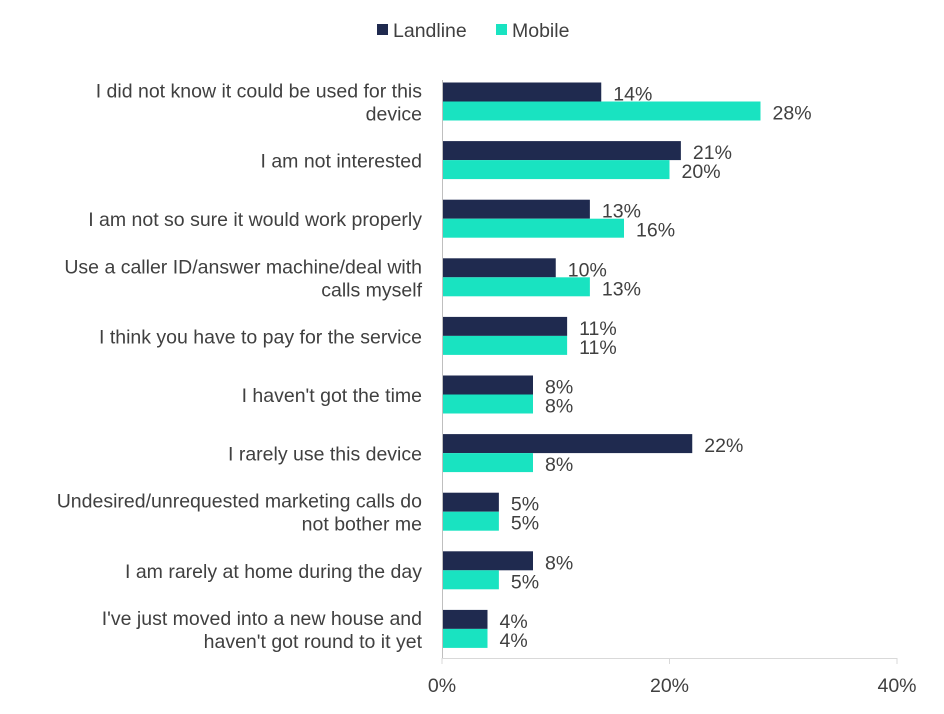  What do you see at coordinates (341, 162) in the screenshot?
I see `category-label: I am not interested` at bounding box center [341, 162].